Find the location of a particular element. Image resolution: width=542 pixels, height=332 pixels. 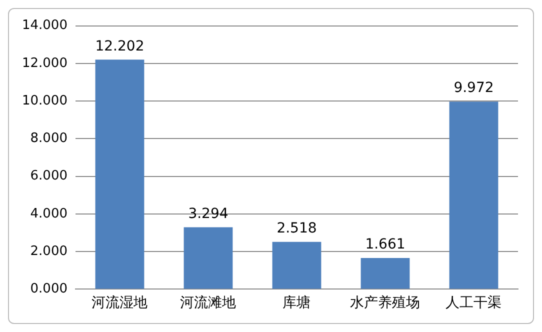

data-label: 3.294 is located at coordinates (208, 214).